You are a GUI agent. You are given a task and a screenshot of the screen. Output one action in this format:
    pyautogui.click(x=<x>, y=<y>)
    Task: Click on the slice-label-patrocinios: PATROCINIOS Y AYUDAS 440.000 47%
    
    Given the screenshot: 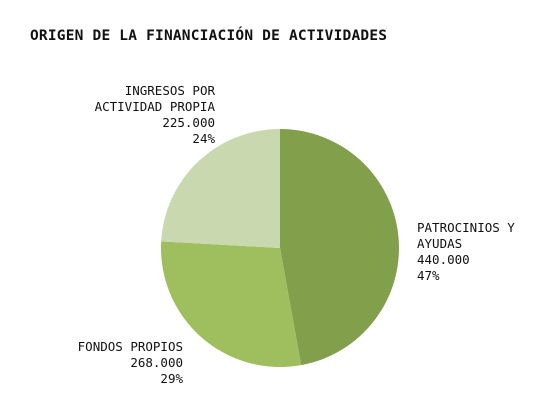 What is the action you would take?
    pyautogui.click(x=466, y=252)
    